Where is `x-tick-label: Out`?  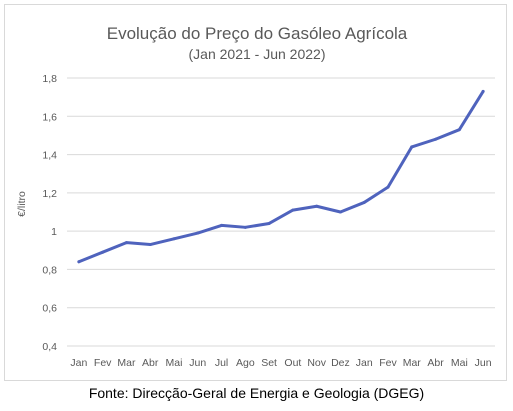
x-tick-label: Out is located at coordinates (292, 363).